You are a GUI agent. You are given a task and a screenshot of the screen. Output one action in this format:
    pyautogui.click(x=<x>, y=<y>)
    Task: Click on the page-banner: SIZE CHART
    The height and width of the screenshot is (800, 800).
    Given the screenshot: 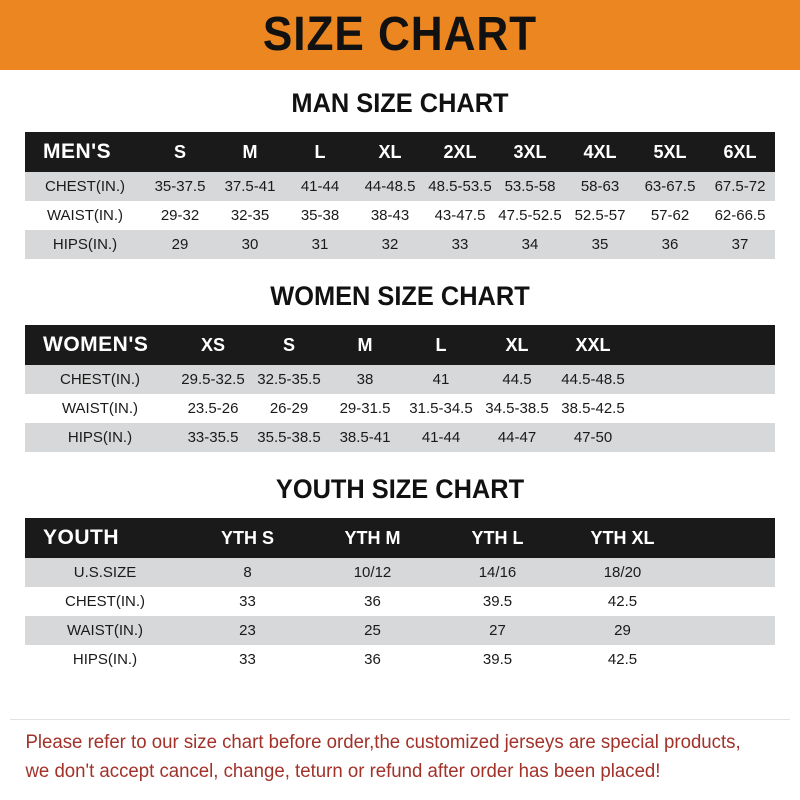 What is the action you would take?
    pyautogui.click(x=400, y=35)
    